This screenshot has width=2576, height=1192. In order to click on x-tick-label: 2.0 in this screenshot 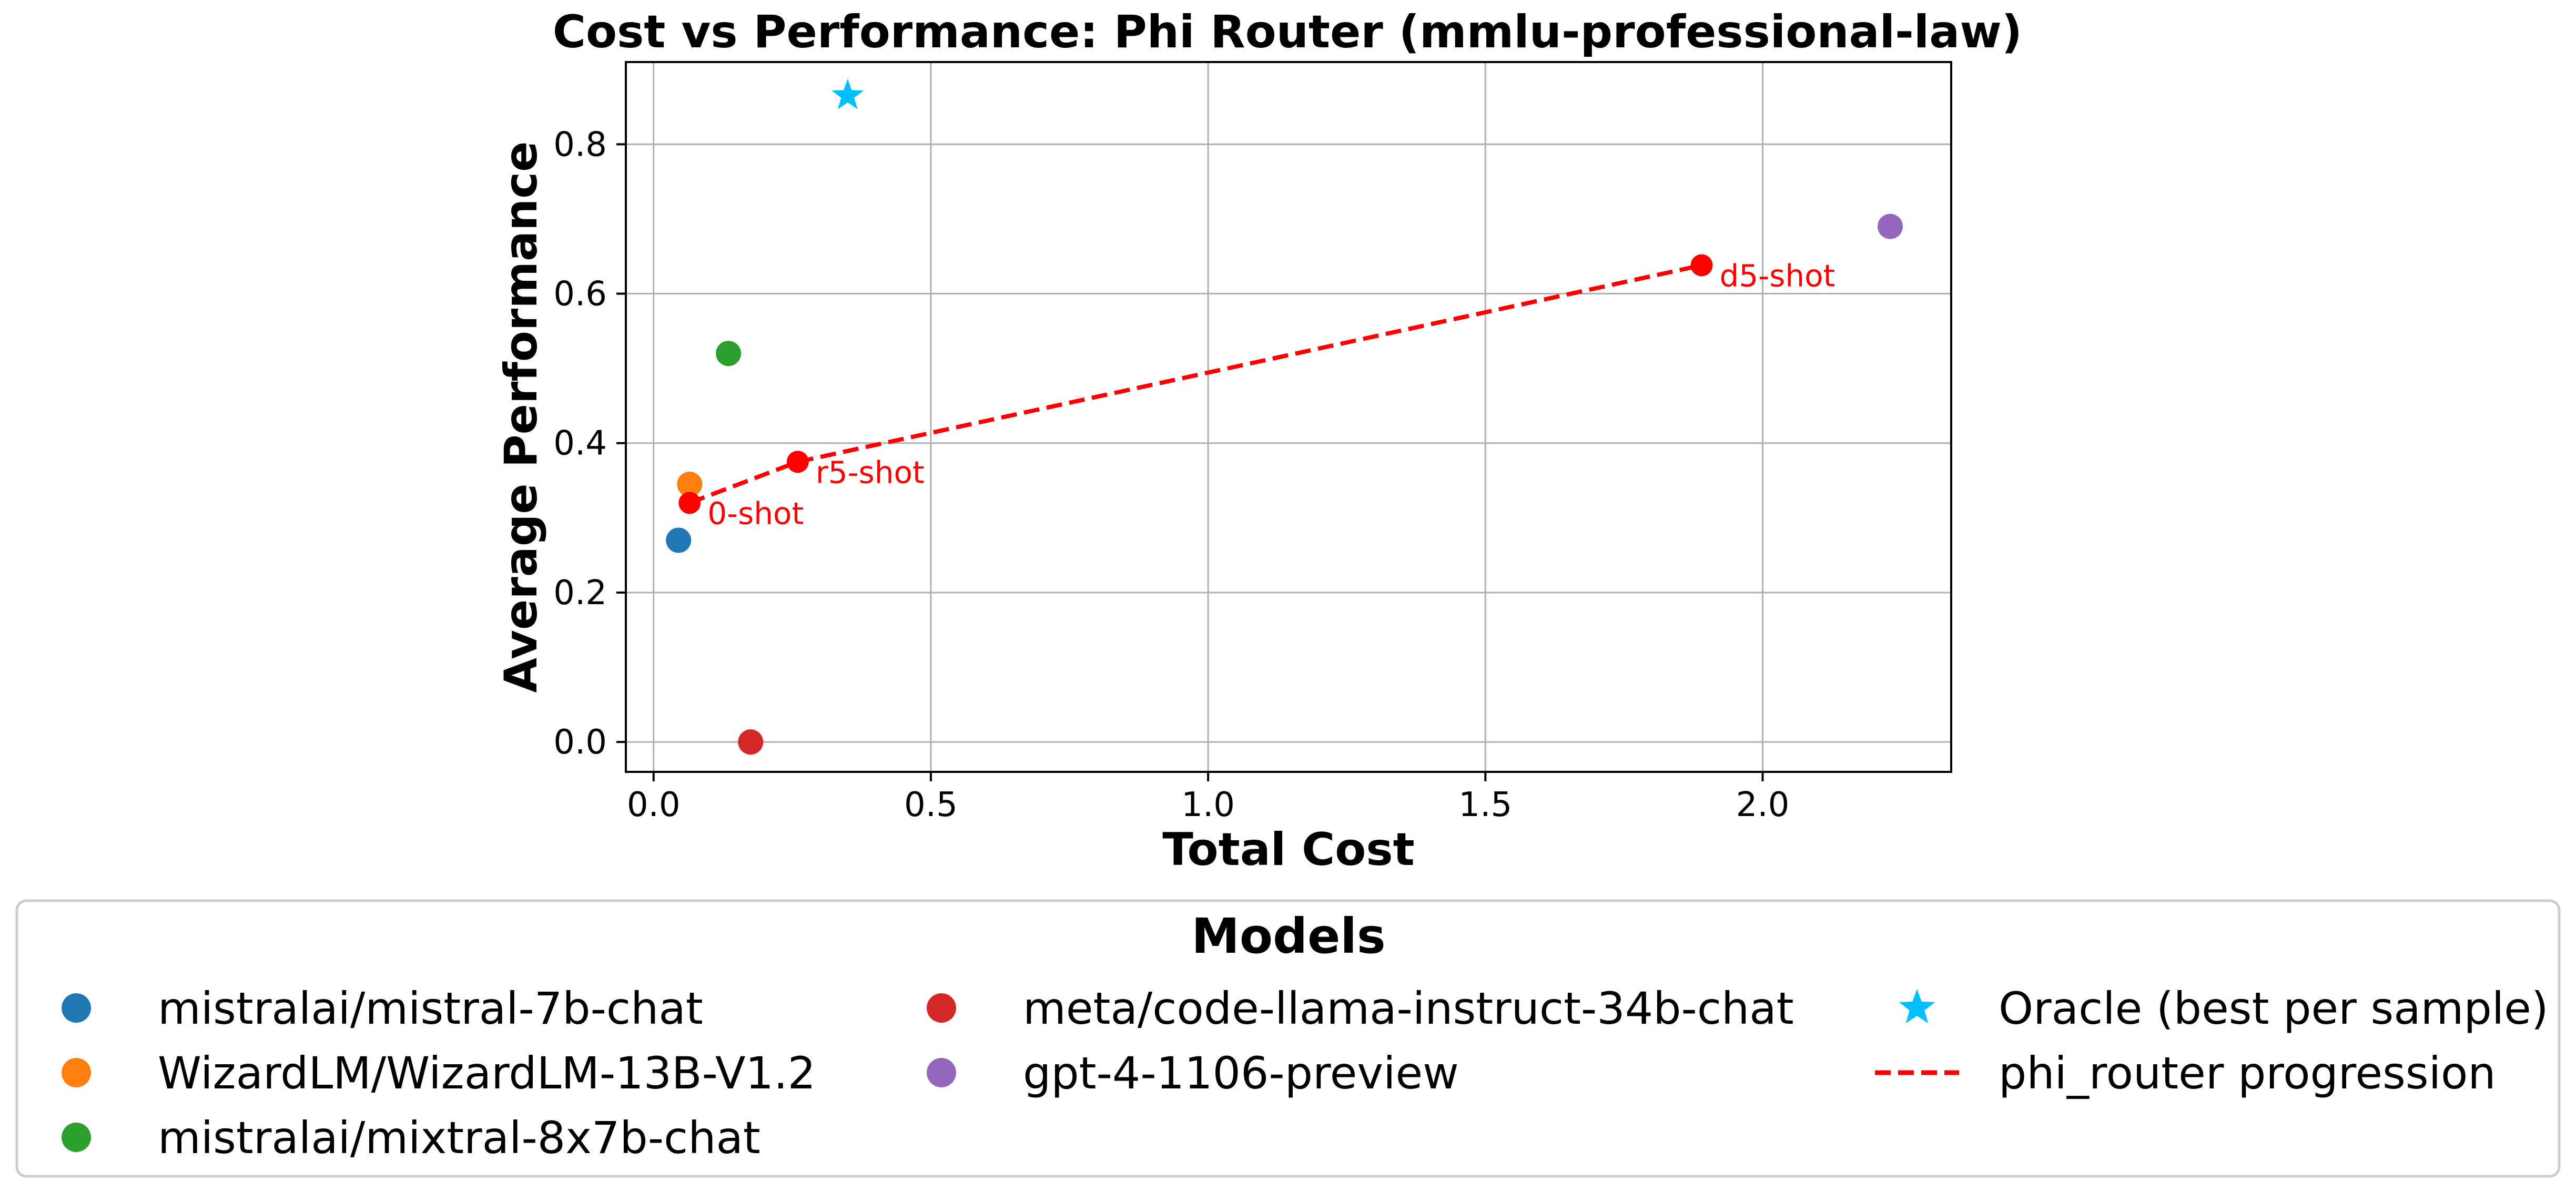, I will do `click(1763, 805)`.